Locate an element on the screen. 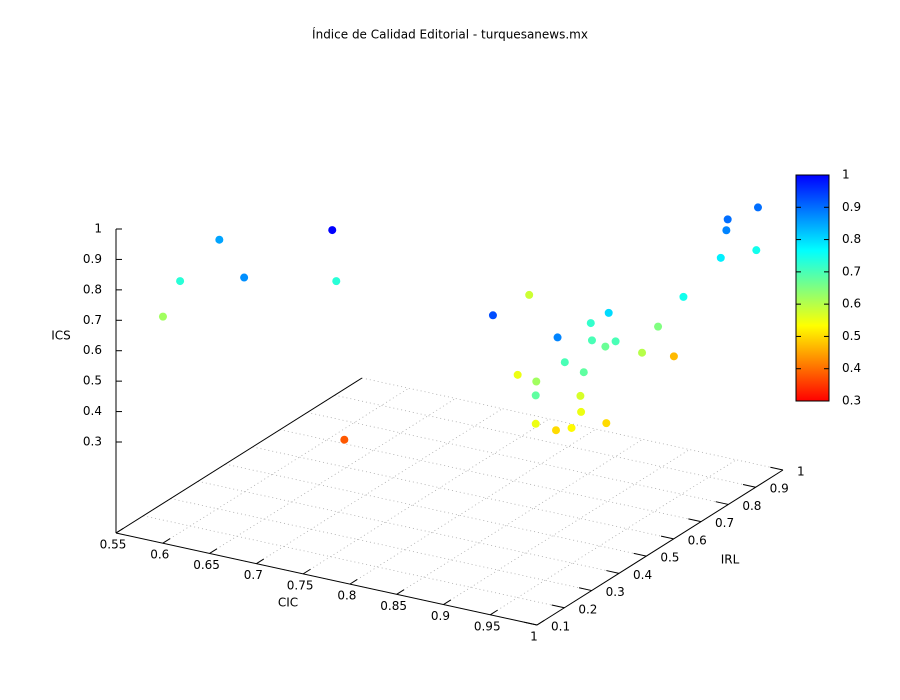 This screenshot has width=900, height=700. colorbar-tick-label: 1 is located at coordinates (846, 175).